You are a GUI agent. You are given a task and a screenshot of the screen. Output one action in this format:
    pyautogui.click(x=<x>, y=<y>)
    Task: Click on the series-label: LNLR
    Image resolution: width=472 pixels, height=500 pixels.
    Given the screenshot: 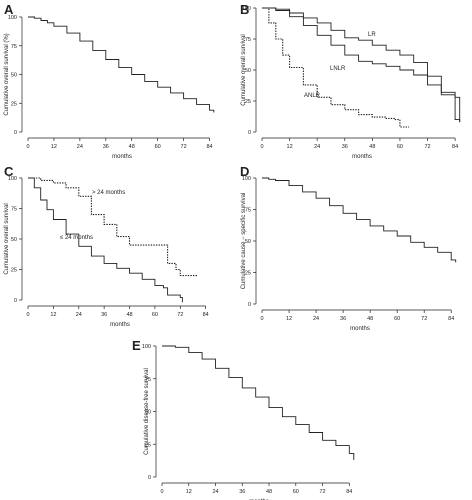 What is the action you would take?
    pyautogui.click(x=338, y=69)
    